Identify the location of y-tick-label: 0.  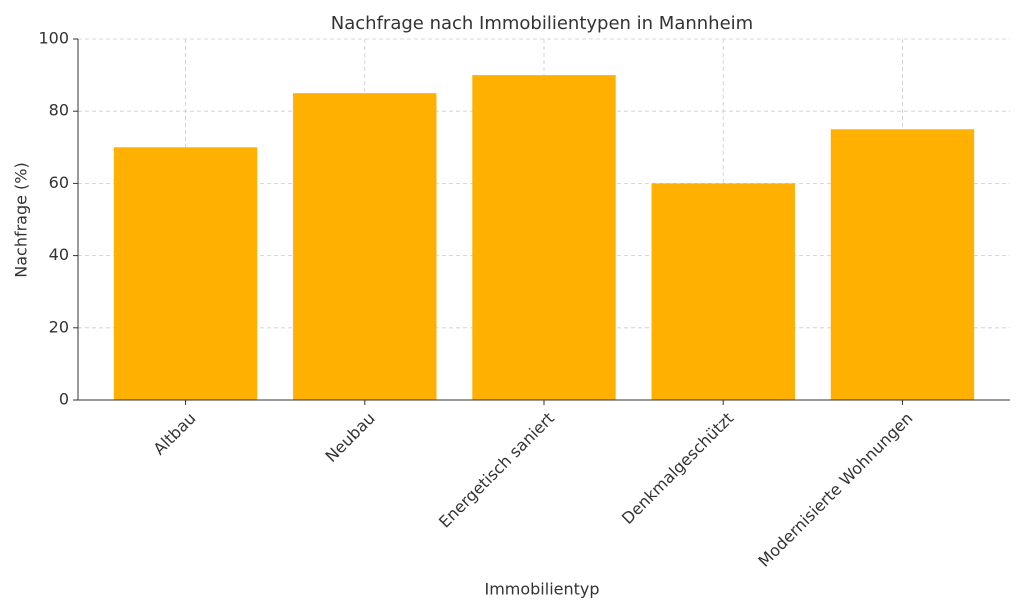
(64, 399).